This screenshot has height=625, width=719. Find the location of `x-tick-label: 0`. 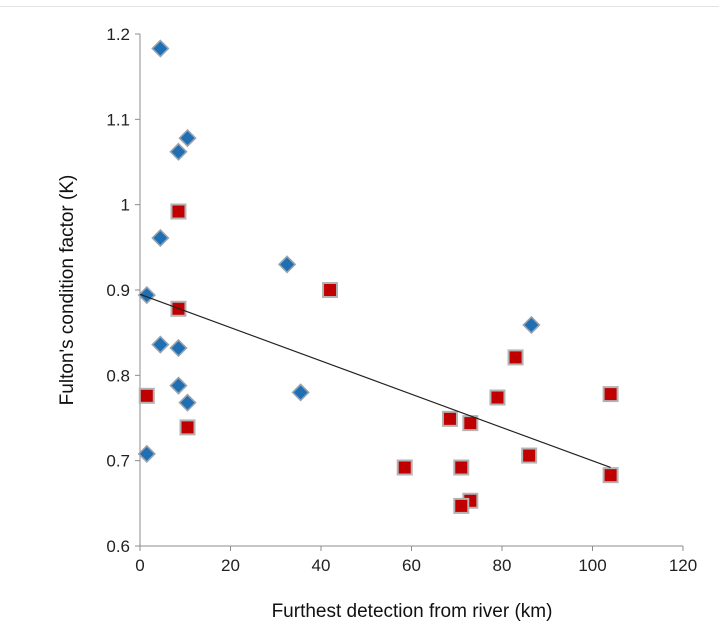

x-tick-label: 0 is located at coordinates (139, 565).